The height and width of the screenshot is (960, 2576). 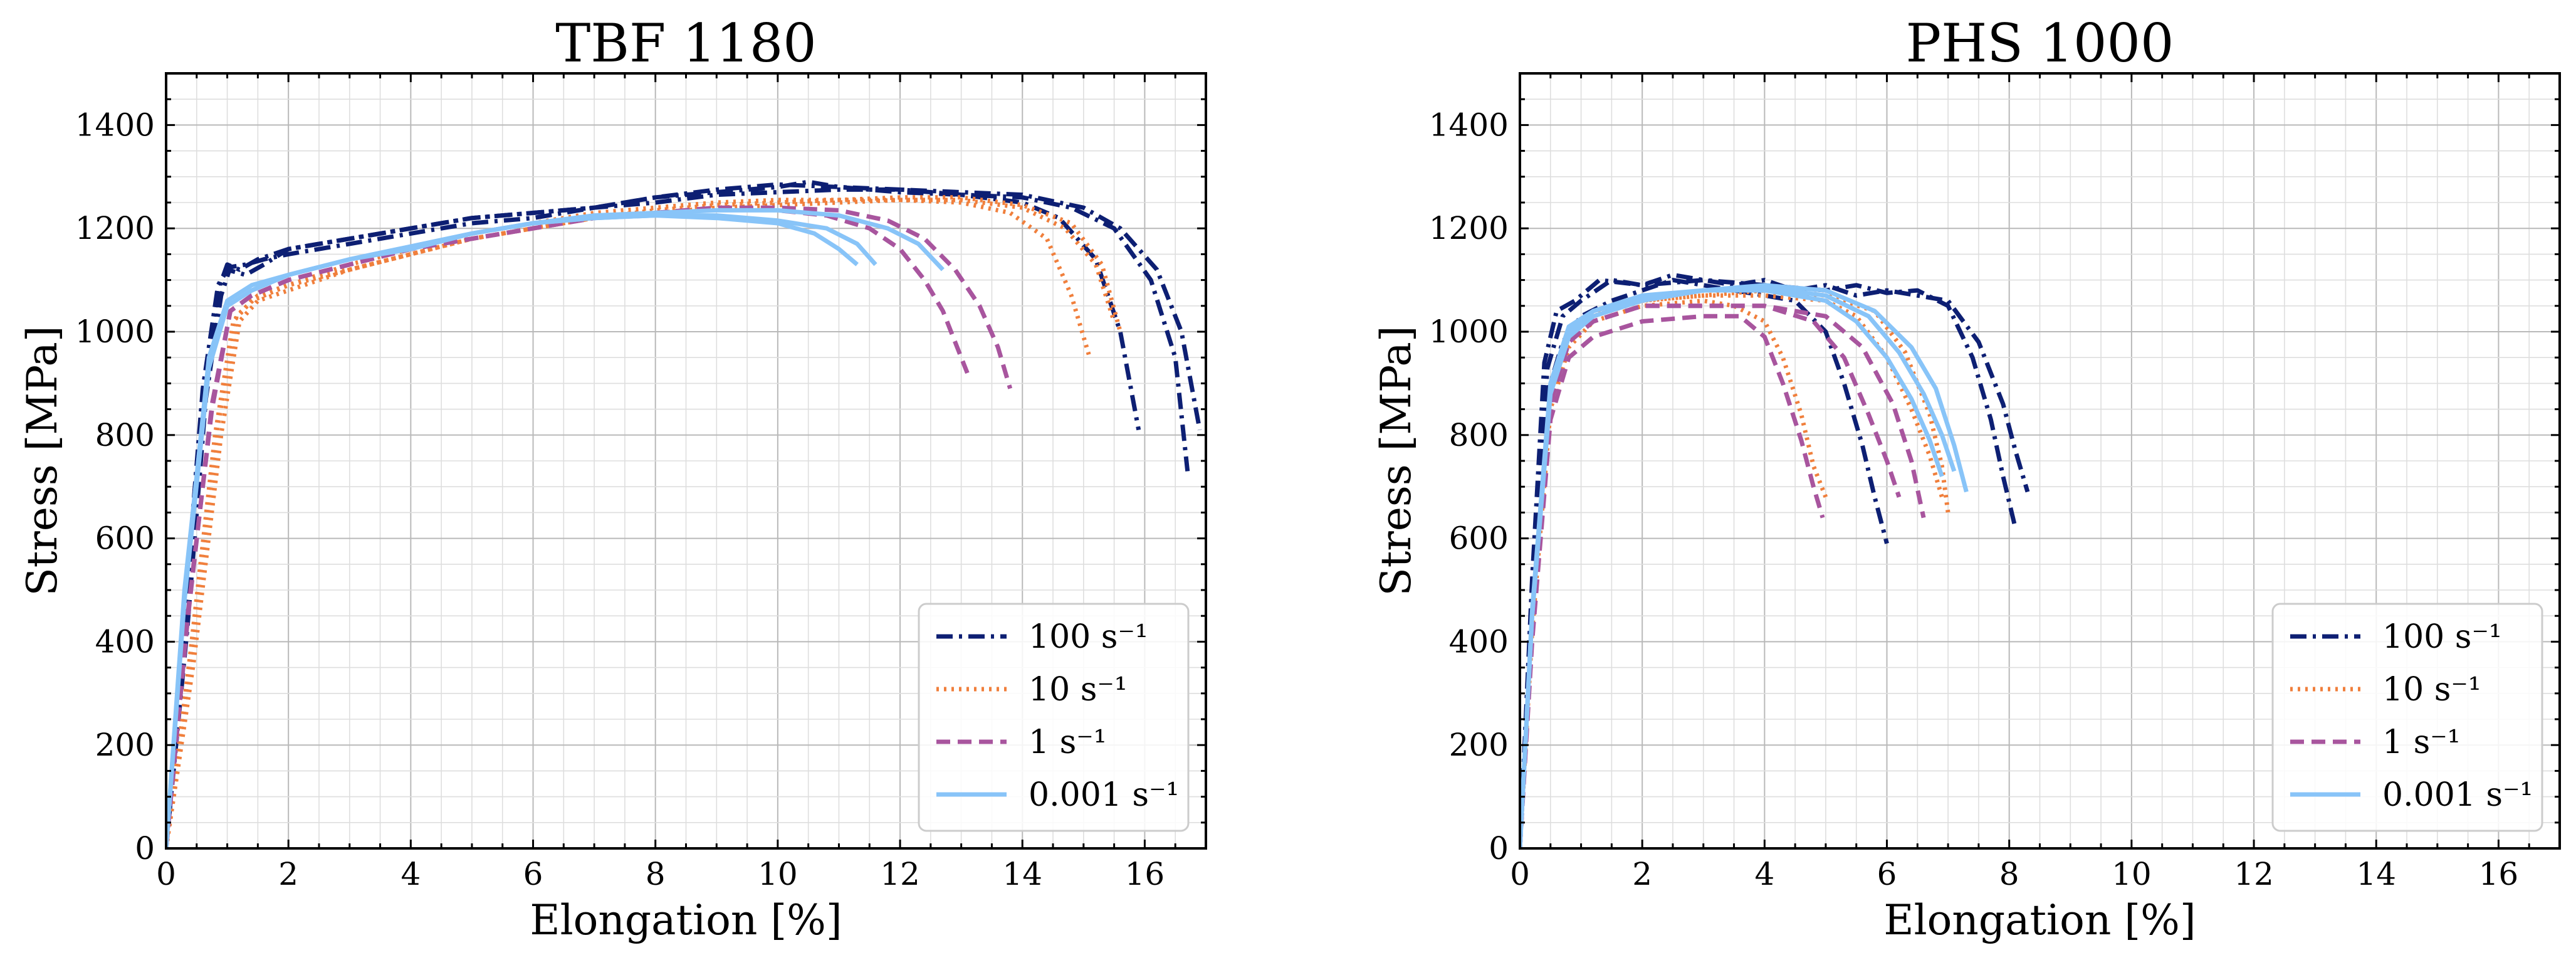 What do you see at coordinates (2040, 43) in the screenshot?
I see `chart-title: PHS 1000` at bounding box center [2040, 43].